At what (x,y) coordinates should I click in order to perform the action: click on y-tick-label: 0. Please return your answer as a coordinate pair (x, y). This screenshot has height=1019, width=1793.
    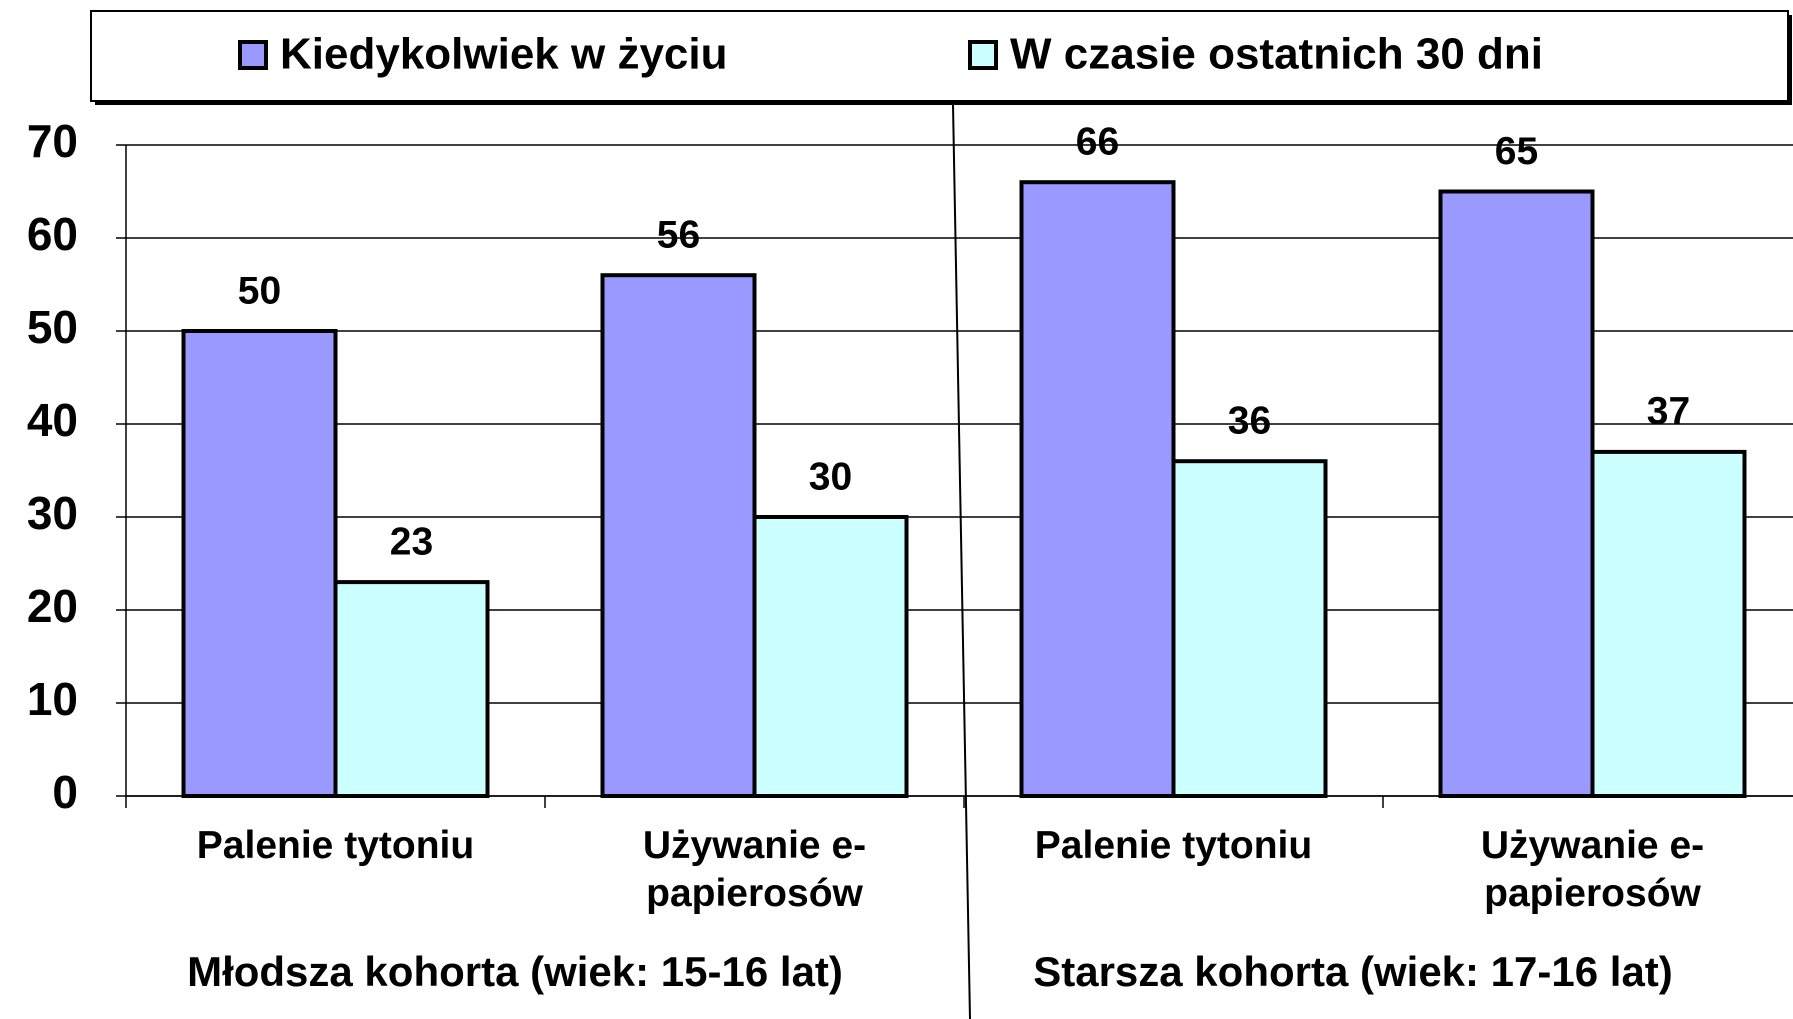
    Looking at the image, I should click on (65, 792).